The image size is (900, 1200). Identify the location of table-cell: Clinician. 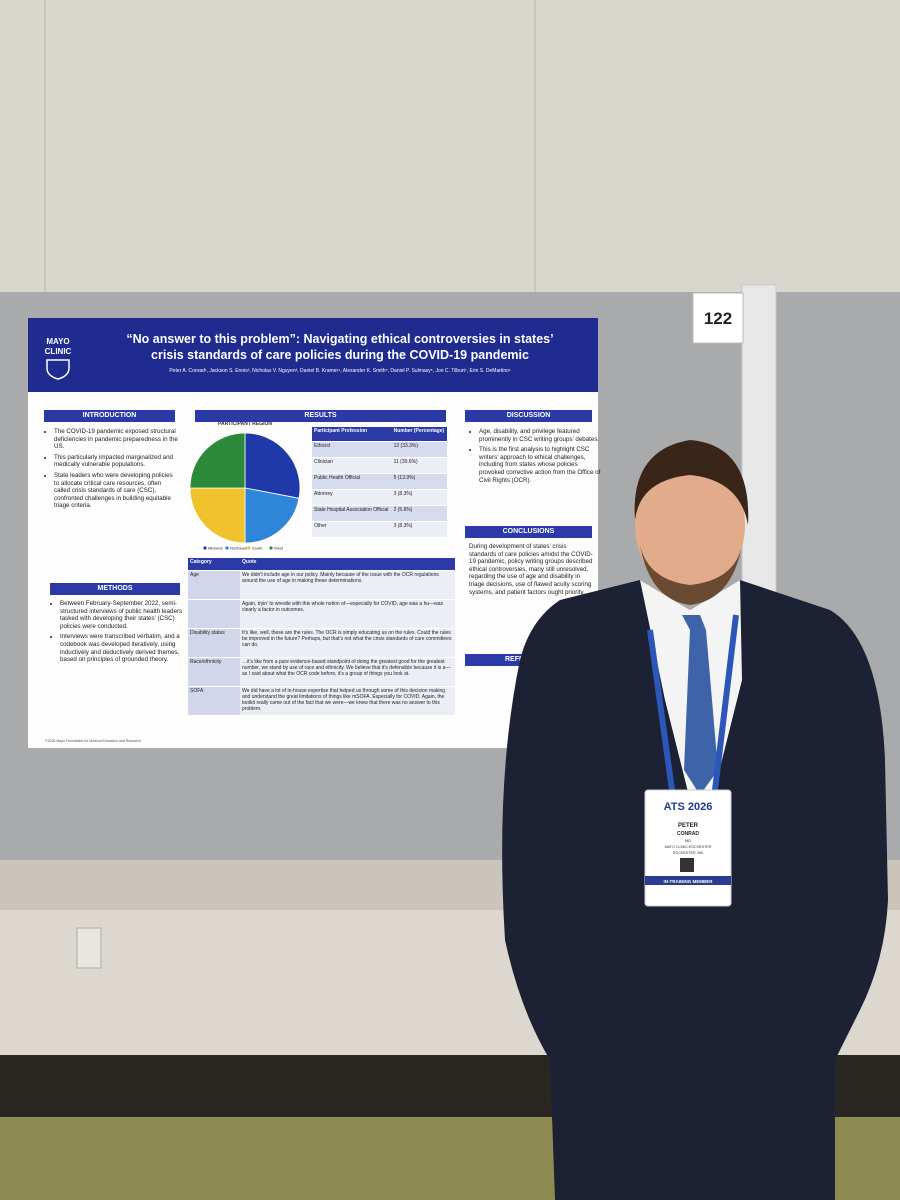
(352, 465).